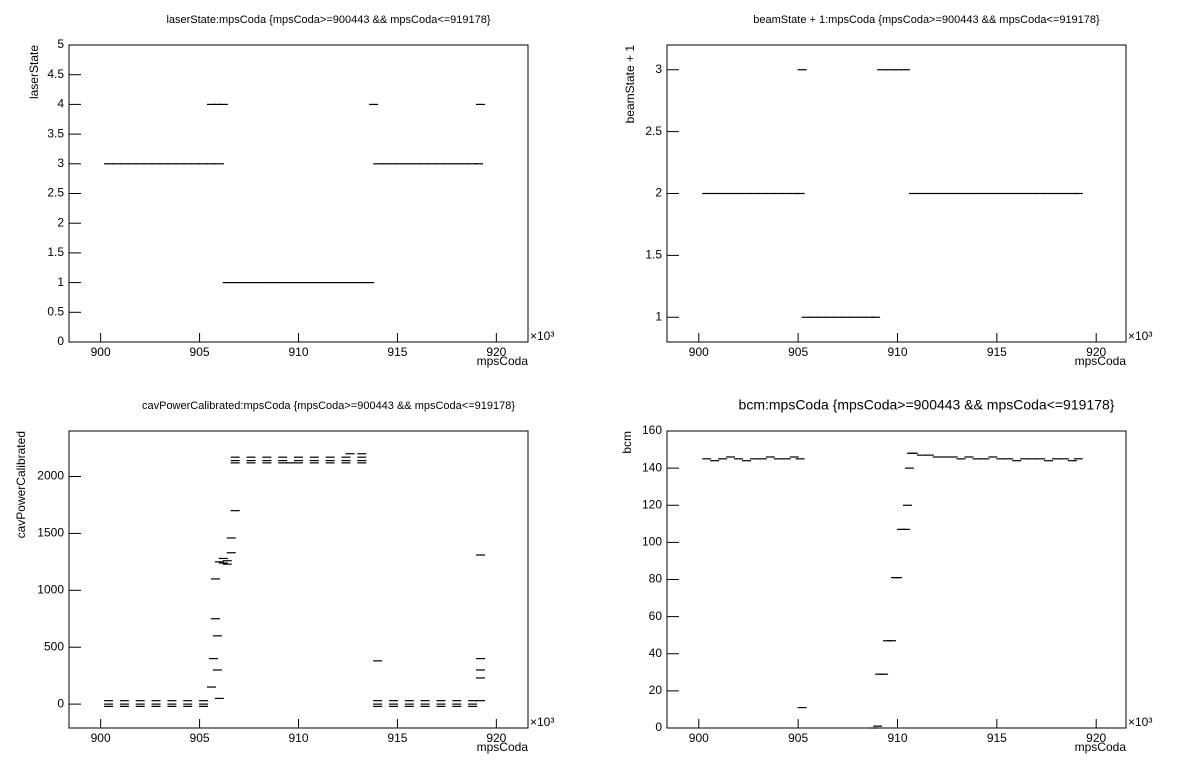  I want to click on x-tick-label: 920, so click(496, 352).